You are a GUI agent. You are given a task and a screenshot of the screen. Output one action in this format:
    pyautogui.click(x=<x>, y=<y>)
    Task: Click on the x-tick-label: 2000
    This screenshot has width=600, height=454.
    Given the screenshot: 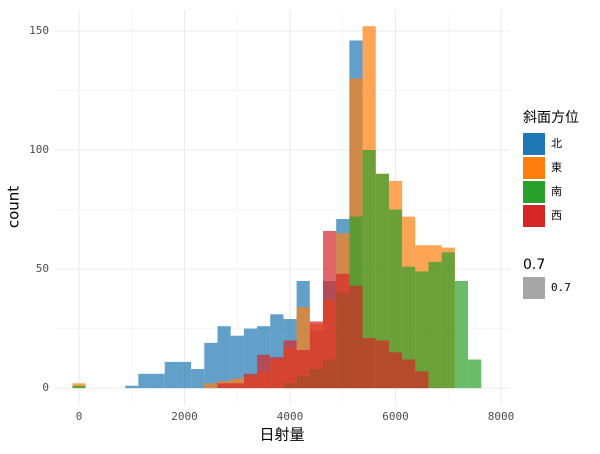 What is the action you would take?
    pyautogui.click(x=184, y=416)
    